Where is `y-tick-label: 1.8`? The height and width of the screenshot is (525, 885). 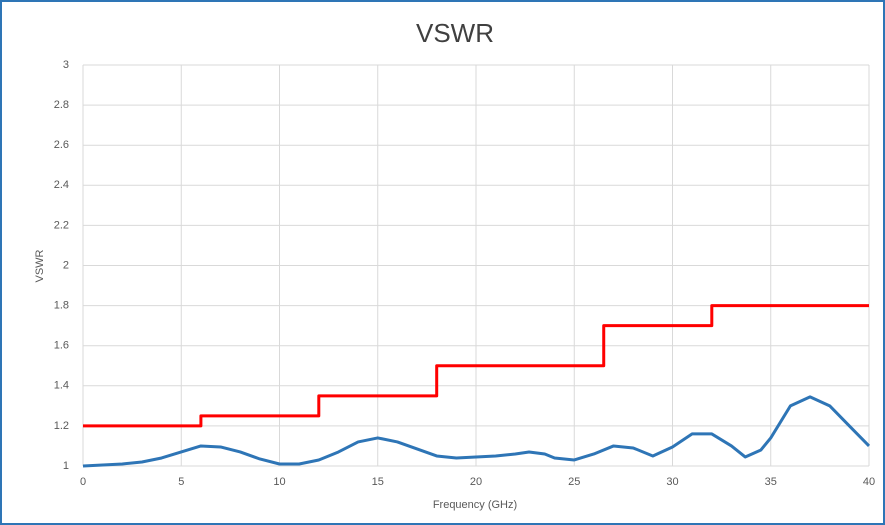
y-tick-label: 1.8 is located at coordinates (61, 306).